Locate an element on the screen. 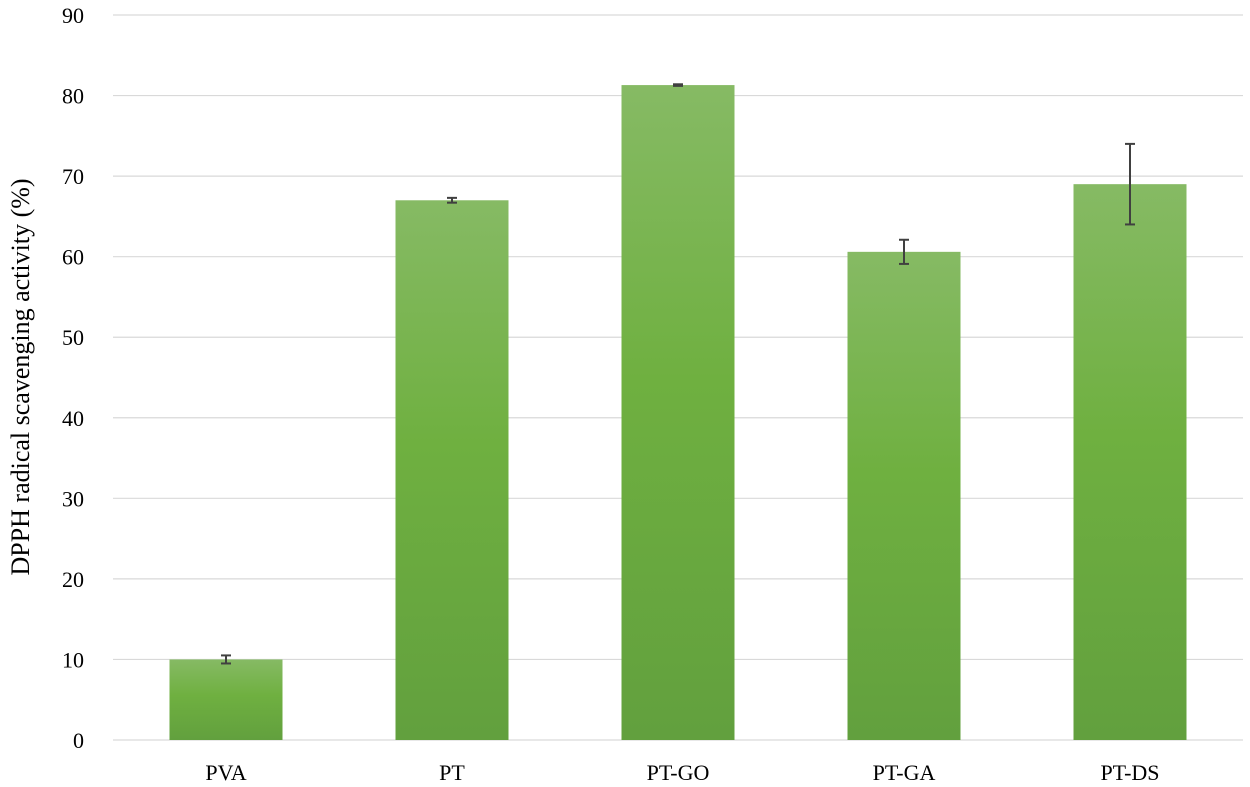 The width and height of the screenshot is (1250, 787). bar-pt is located at coordinates (452, 470).